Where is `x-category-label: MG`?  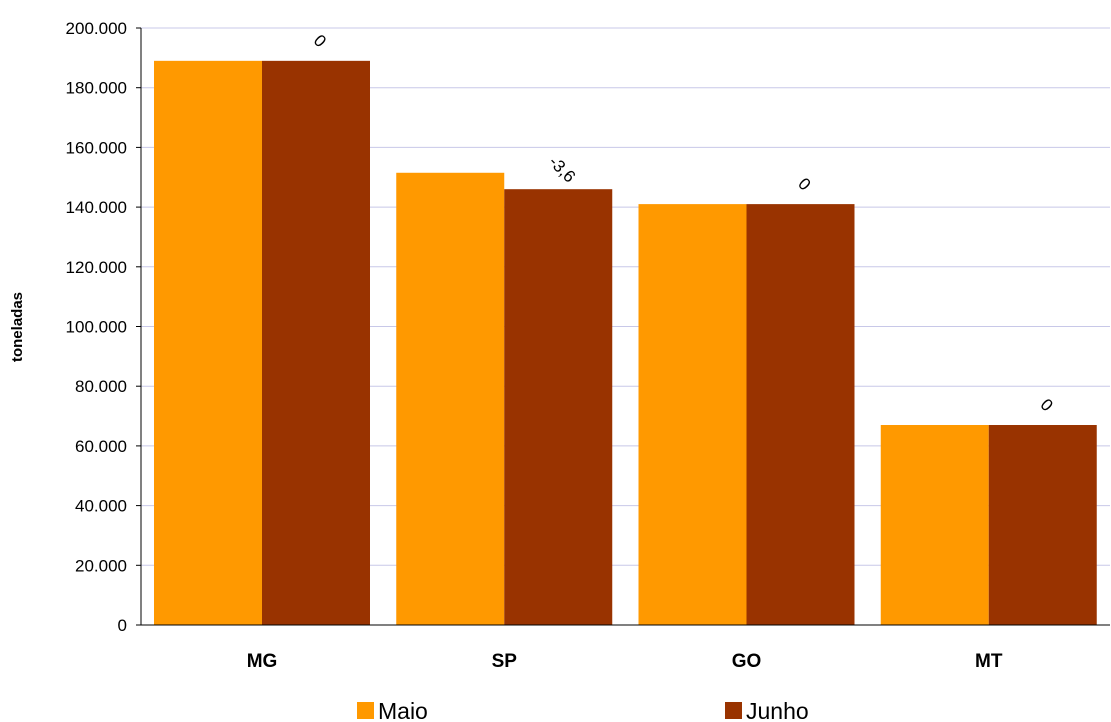 x-category-label: MG is located at coordinates (262, 661).